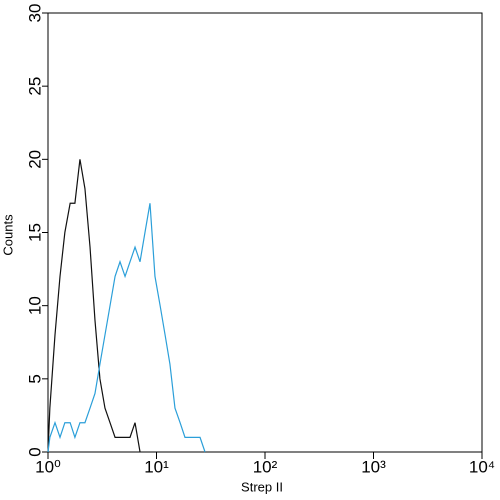 This screenshot has width=500, height=500. What do you see at coordinates (34, 159) in the screenshot?
I see `y-tick-label: 20` at bounding box center [34, 159].